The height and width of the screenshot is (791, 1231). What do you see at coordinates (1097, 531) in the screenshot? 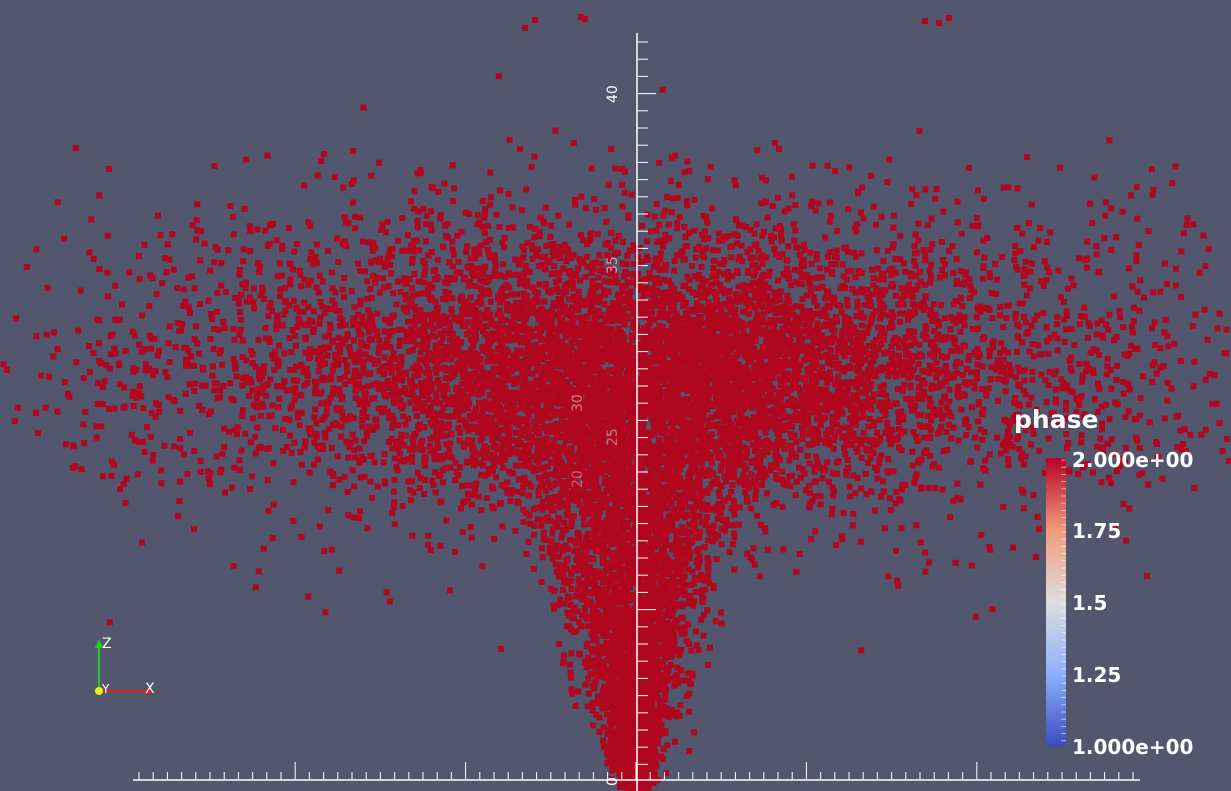
I see `legend-label-1-75: 1.75` at bounding box center [1097, 531].